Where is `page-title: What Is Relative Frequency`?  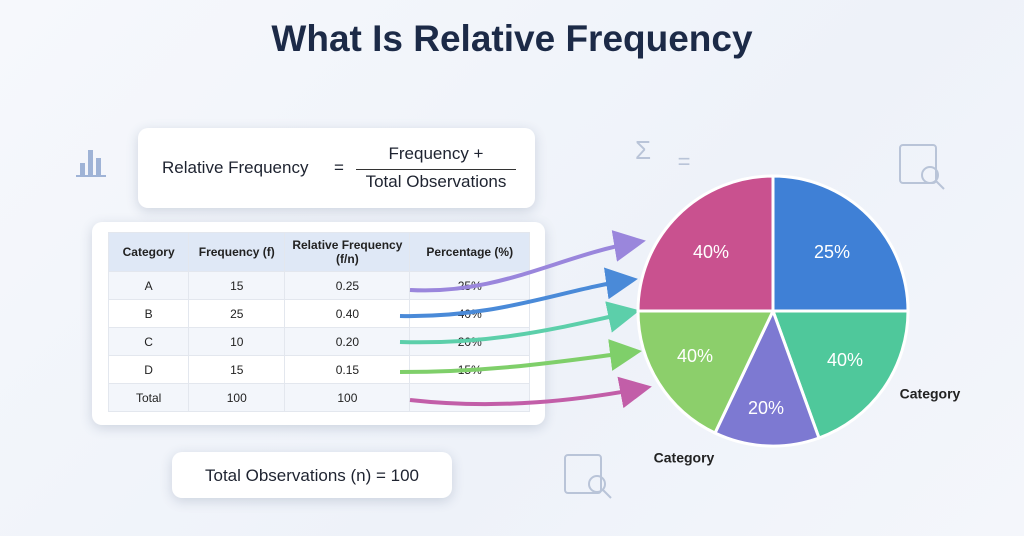 page-title: What Is Relative Frequency is located at coordinates (512, 38).